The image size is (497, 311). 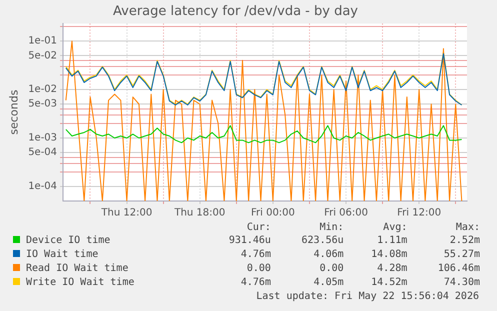 I want to click on y-tick-label: 5e-02, so click(x=43, y=56).